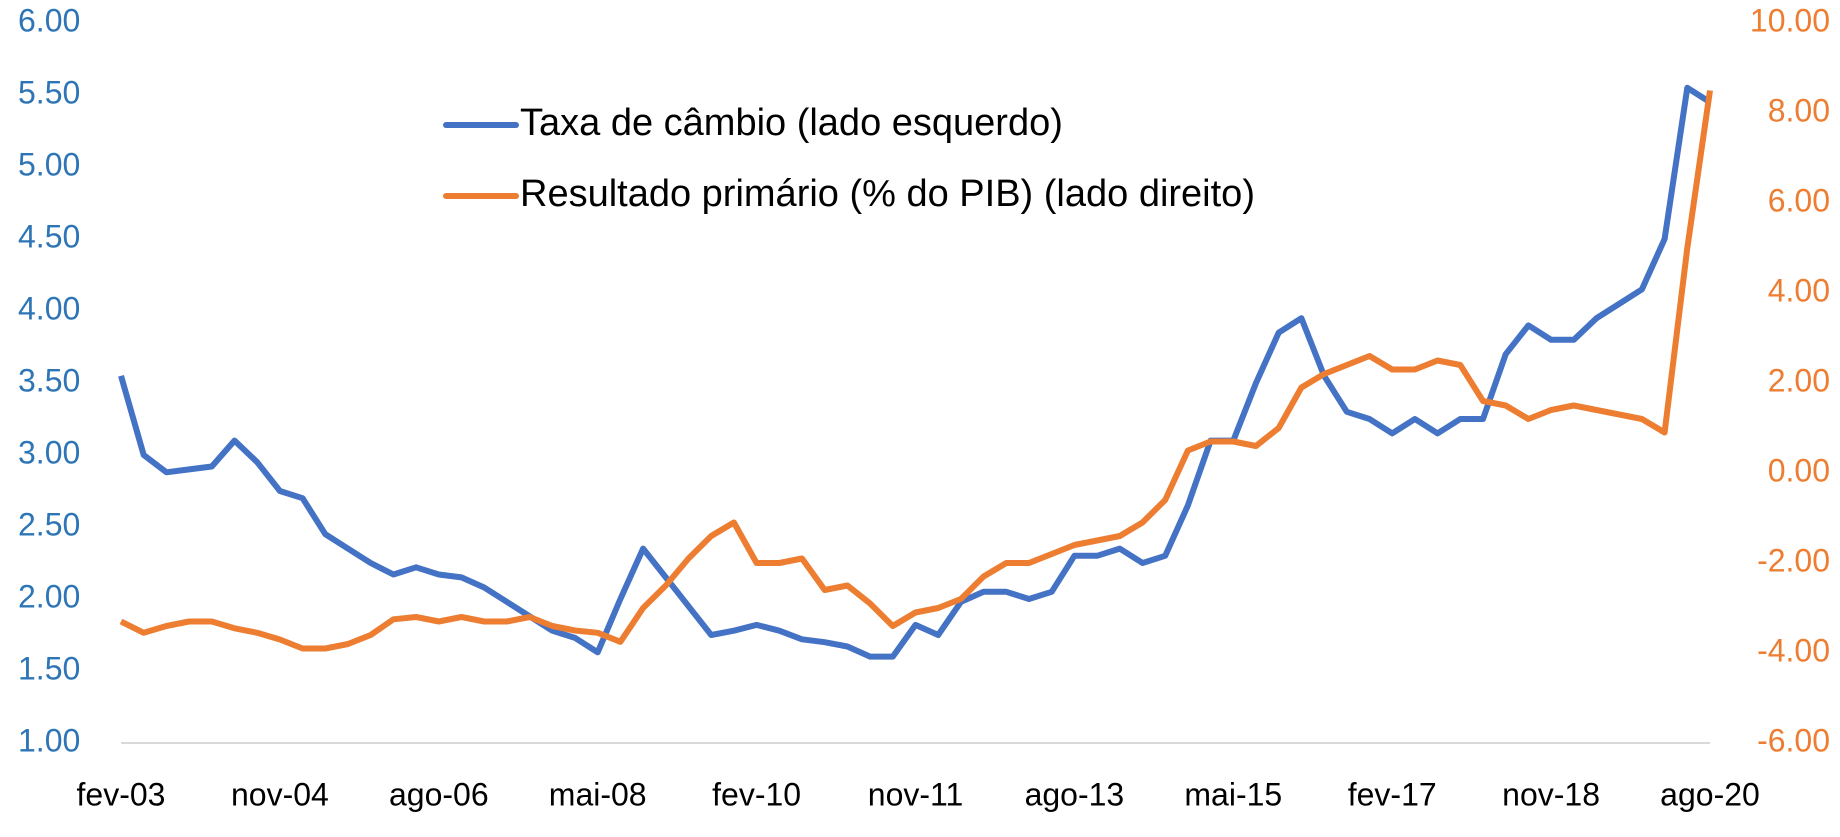 This screenshot has height=837, width=1840. I want to click on y2-tick-label: 0.00, so click(1799, 470).